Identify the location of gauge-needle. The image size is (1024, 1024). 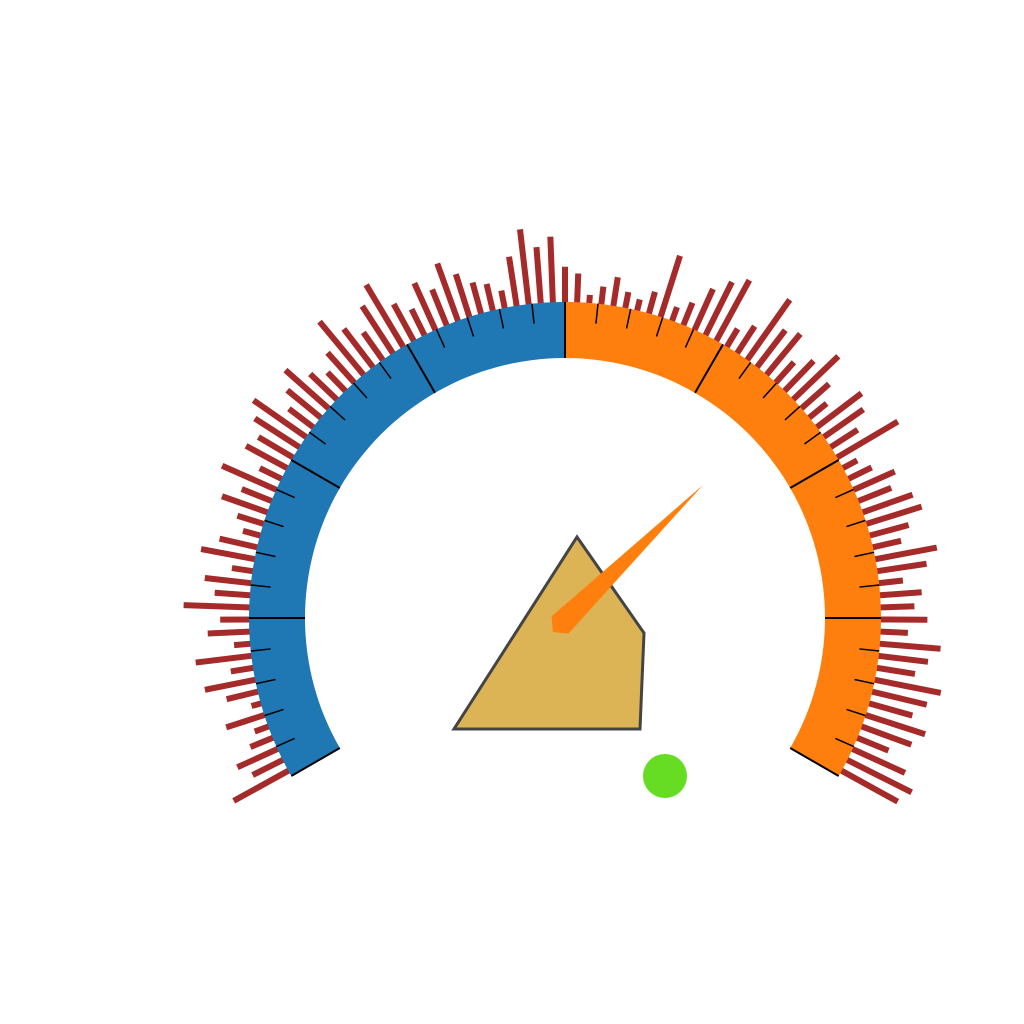
(627, 559).